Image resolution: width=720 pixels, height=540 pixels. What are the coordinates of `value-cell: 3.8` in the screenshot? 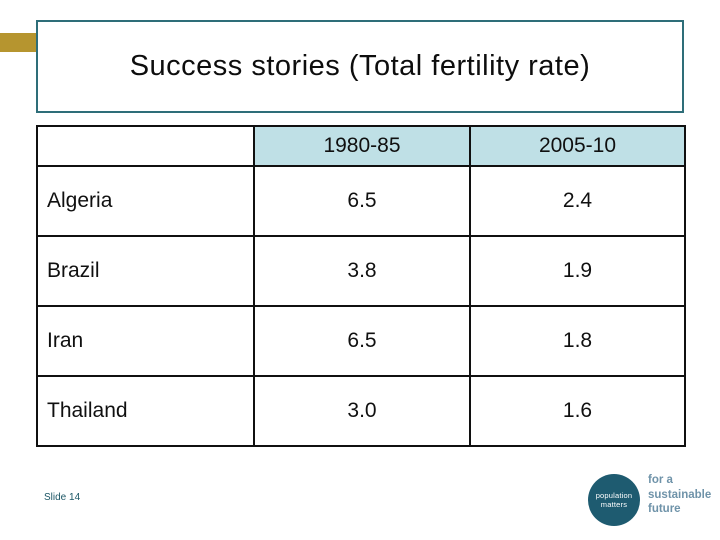 It's located at (362, 271).